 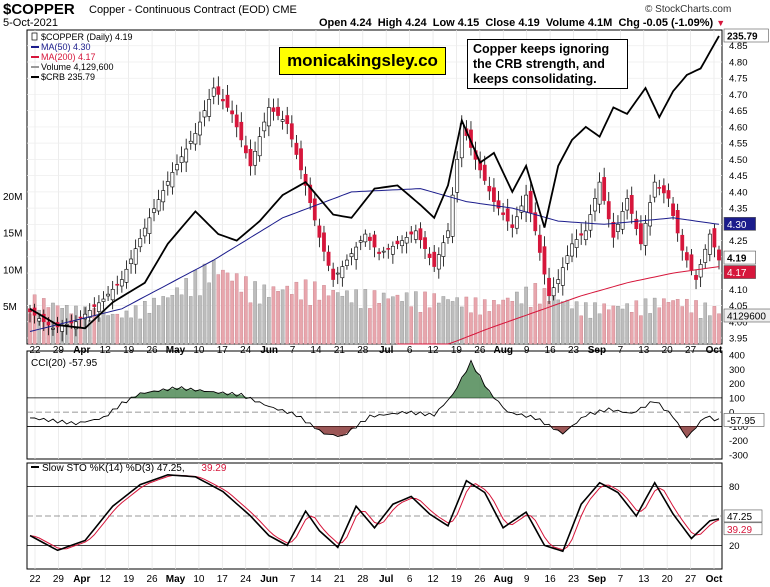 What do you see at coordinates (213, 468) in the screenshot?
I see `sto-legend-d: 39.29` at bounding box center [213, 468].